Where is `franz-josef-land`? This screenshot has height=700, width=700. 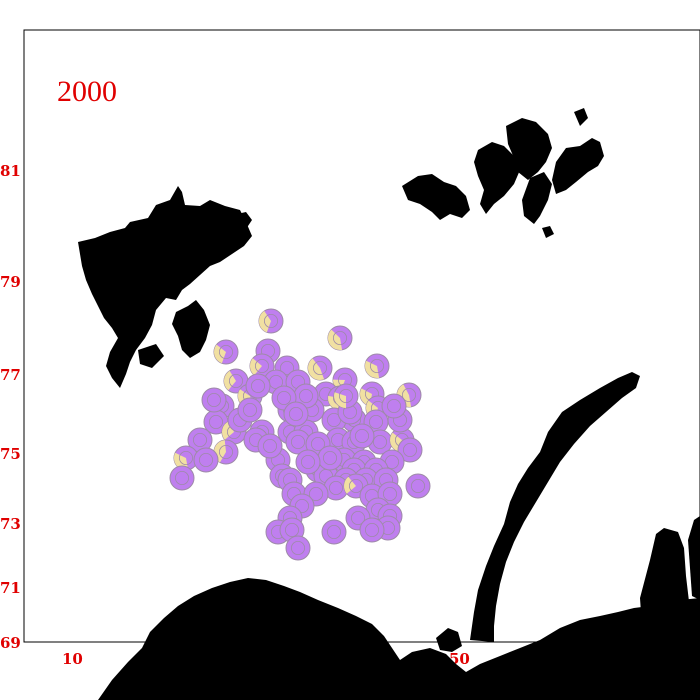
franz-josef-land is located at coordinates (503, 173).